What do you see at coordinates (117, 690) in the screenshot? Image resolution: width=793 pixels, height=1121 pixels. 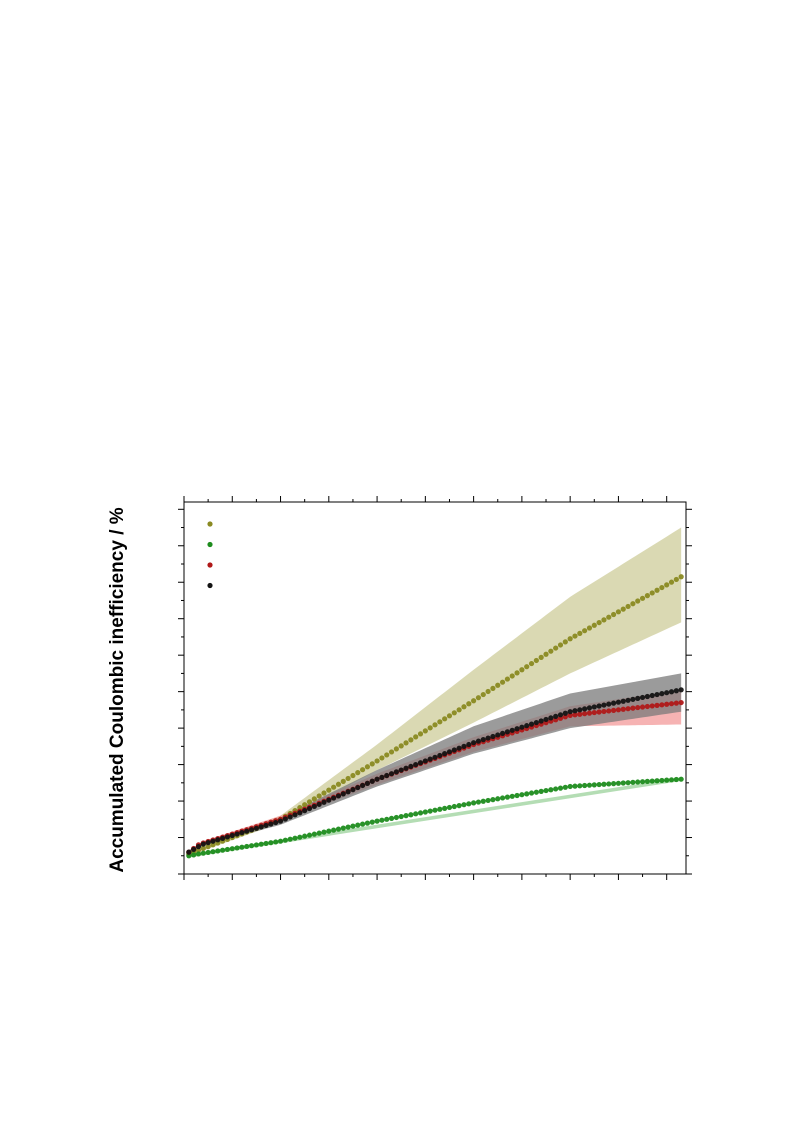 I see `y-axis-label: Accumulated Coulombic inefficiency / %` at bounding box center [117, 690].